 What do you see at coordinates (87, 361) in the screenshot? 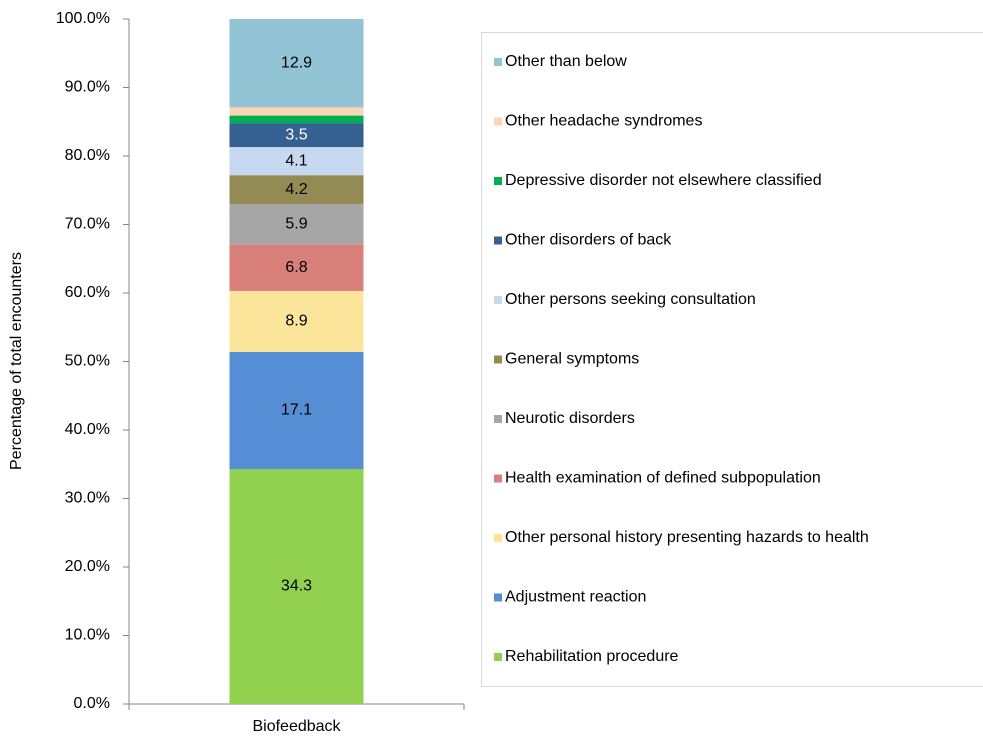
I see `y-tick-label: 50.0%` at bounding box center [87, 361].